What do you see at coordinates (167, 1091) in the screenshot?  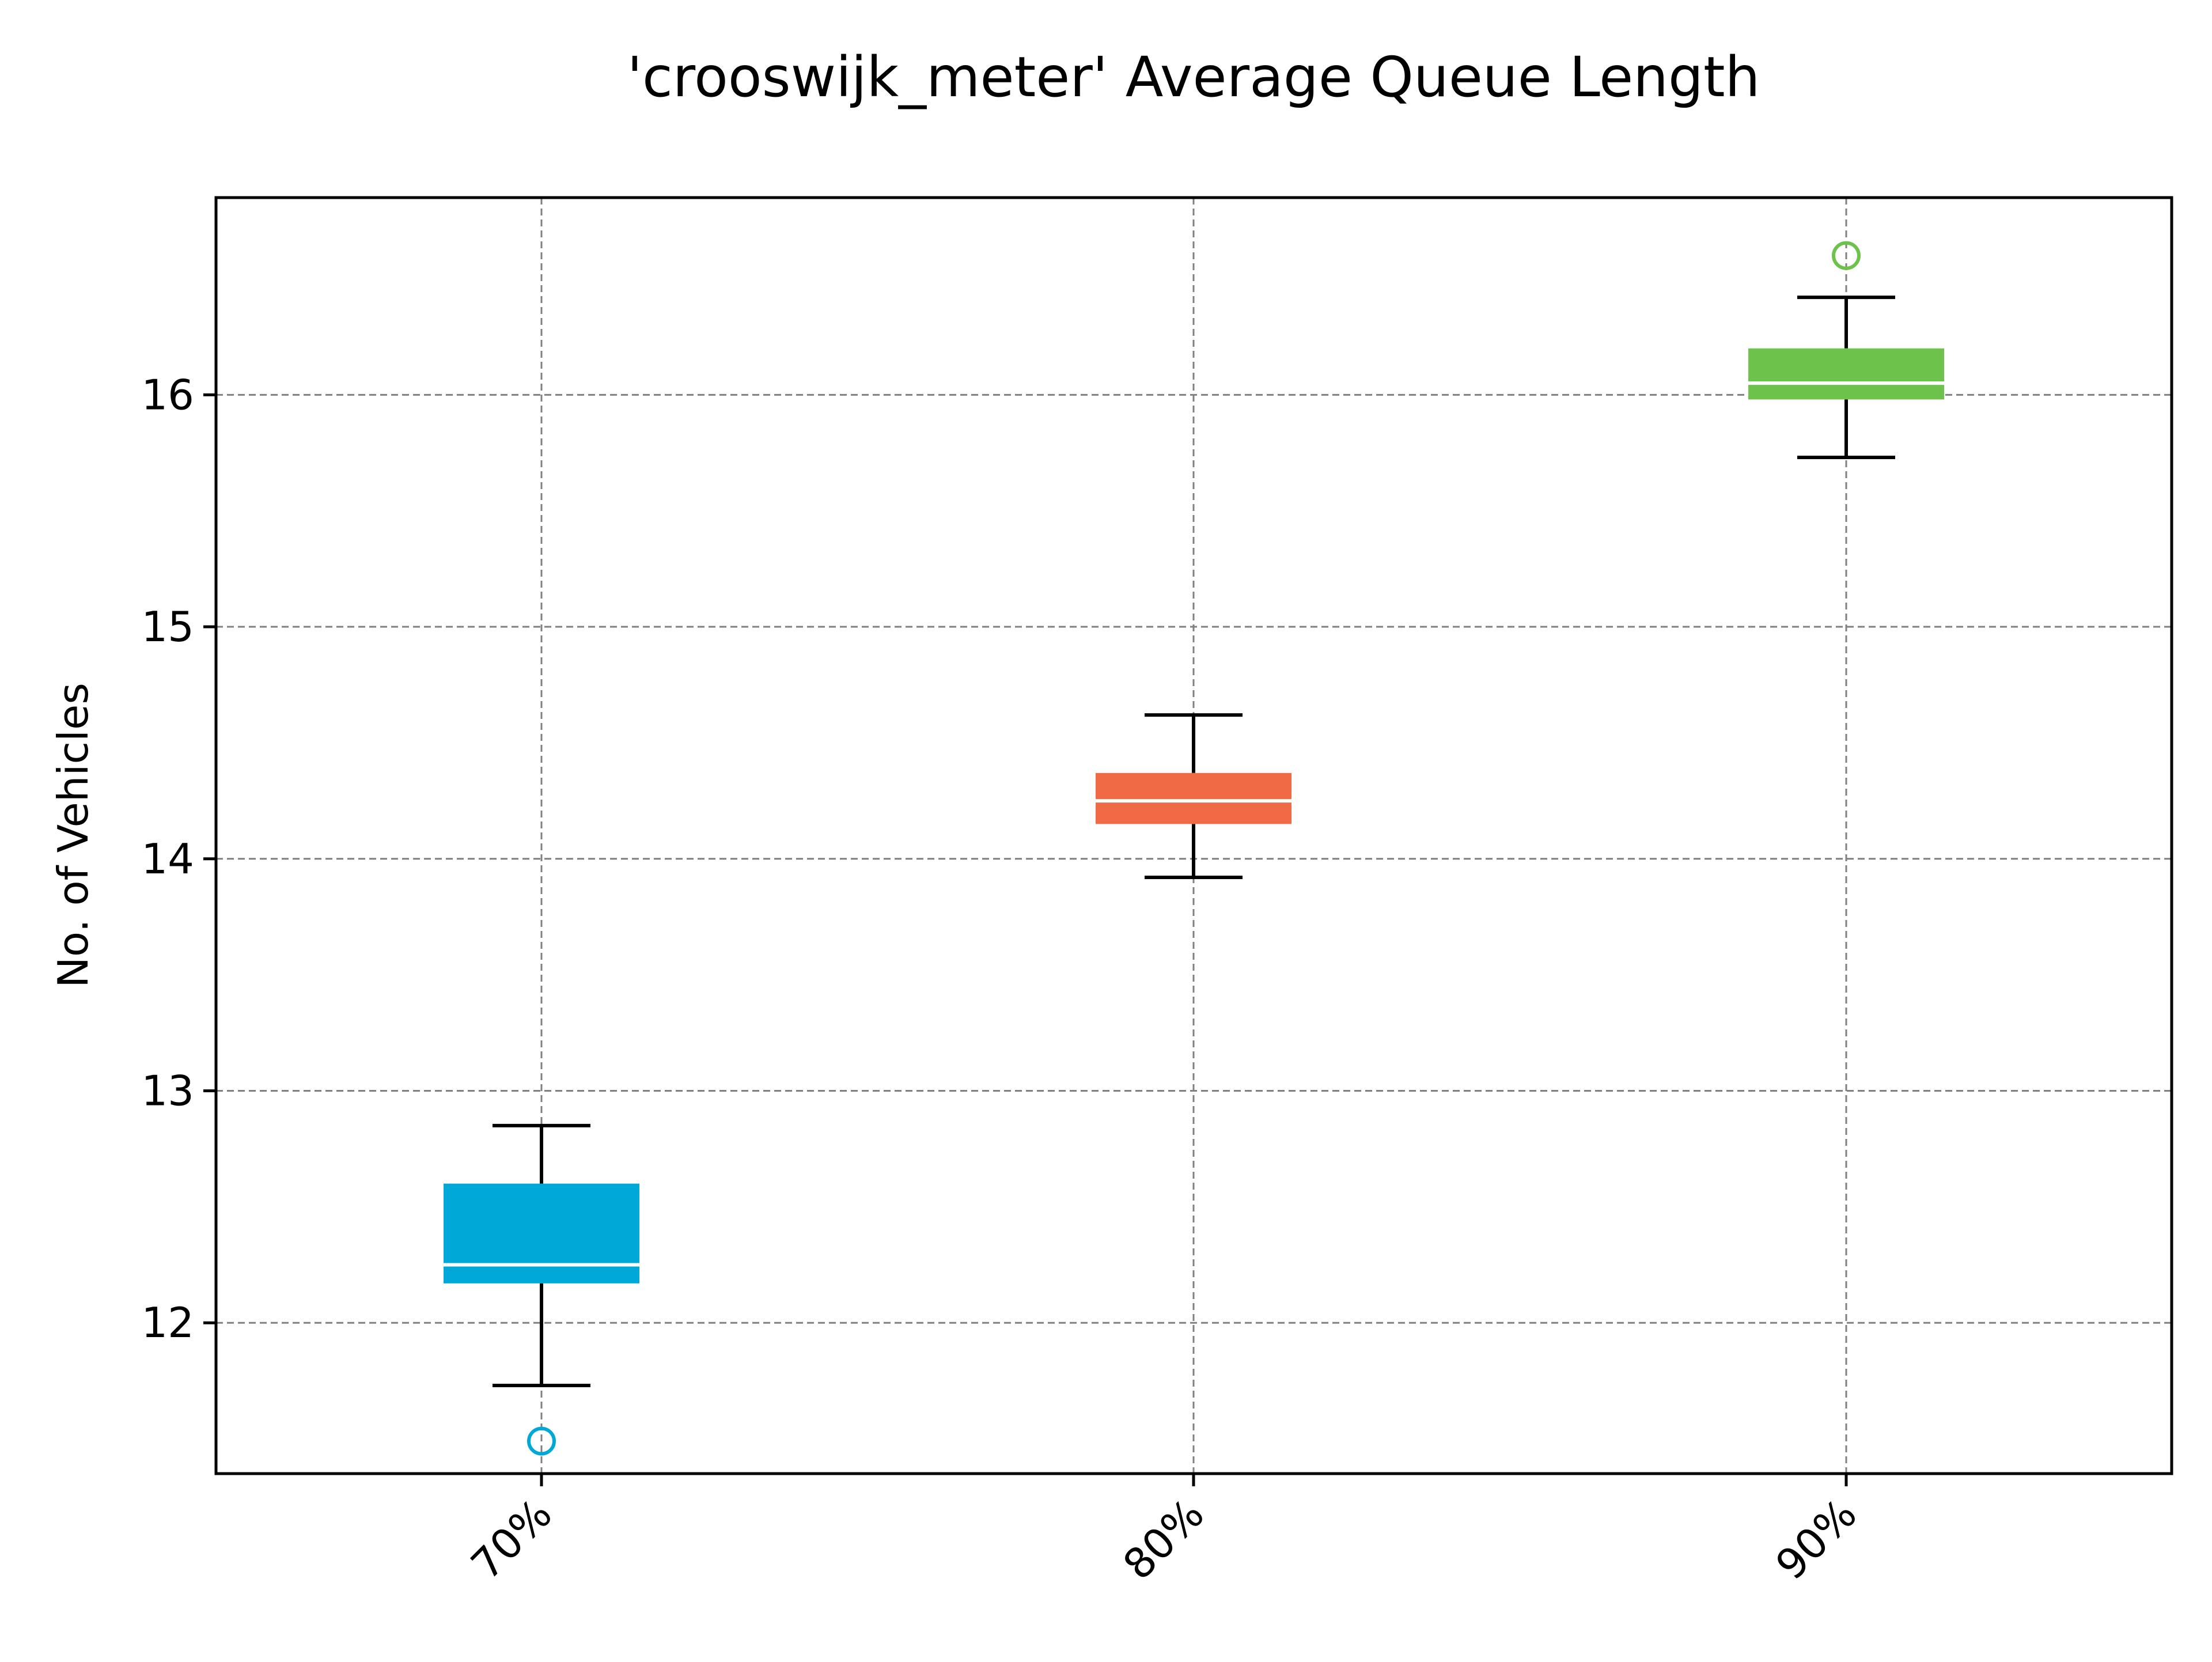 I see `y-tick-label: 13` at bounding box center [167, 1091].